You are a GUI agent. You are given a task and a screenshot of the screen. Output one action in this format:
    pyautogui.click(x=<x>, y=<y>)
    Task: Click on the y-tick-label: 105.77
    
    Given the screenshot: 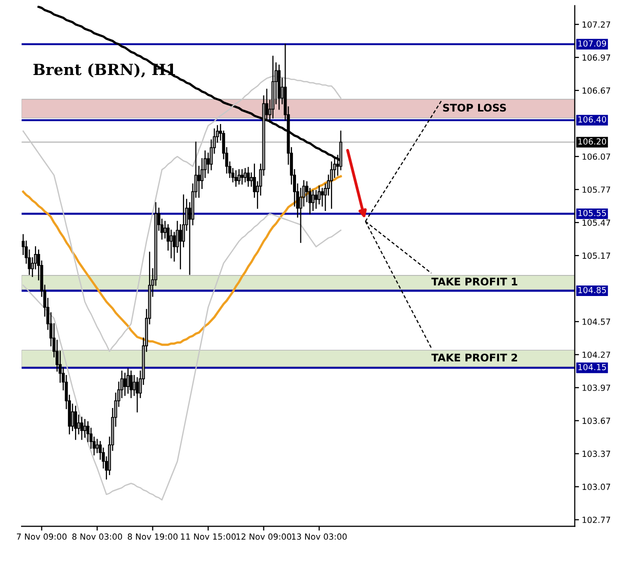 What is the action you would take?
    pyautogui.click(x=596, y=189)
    